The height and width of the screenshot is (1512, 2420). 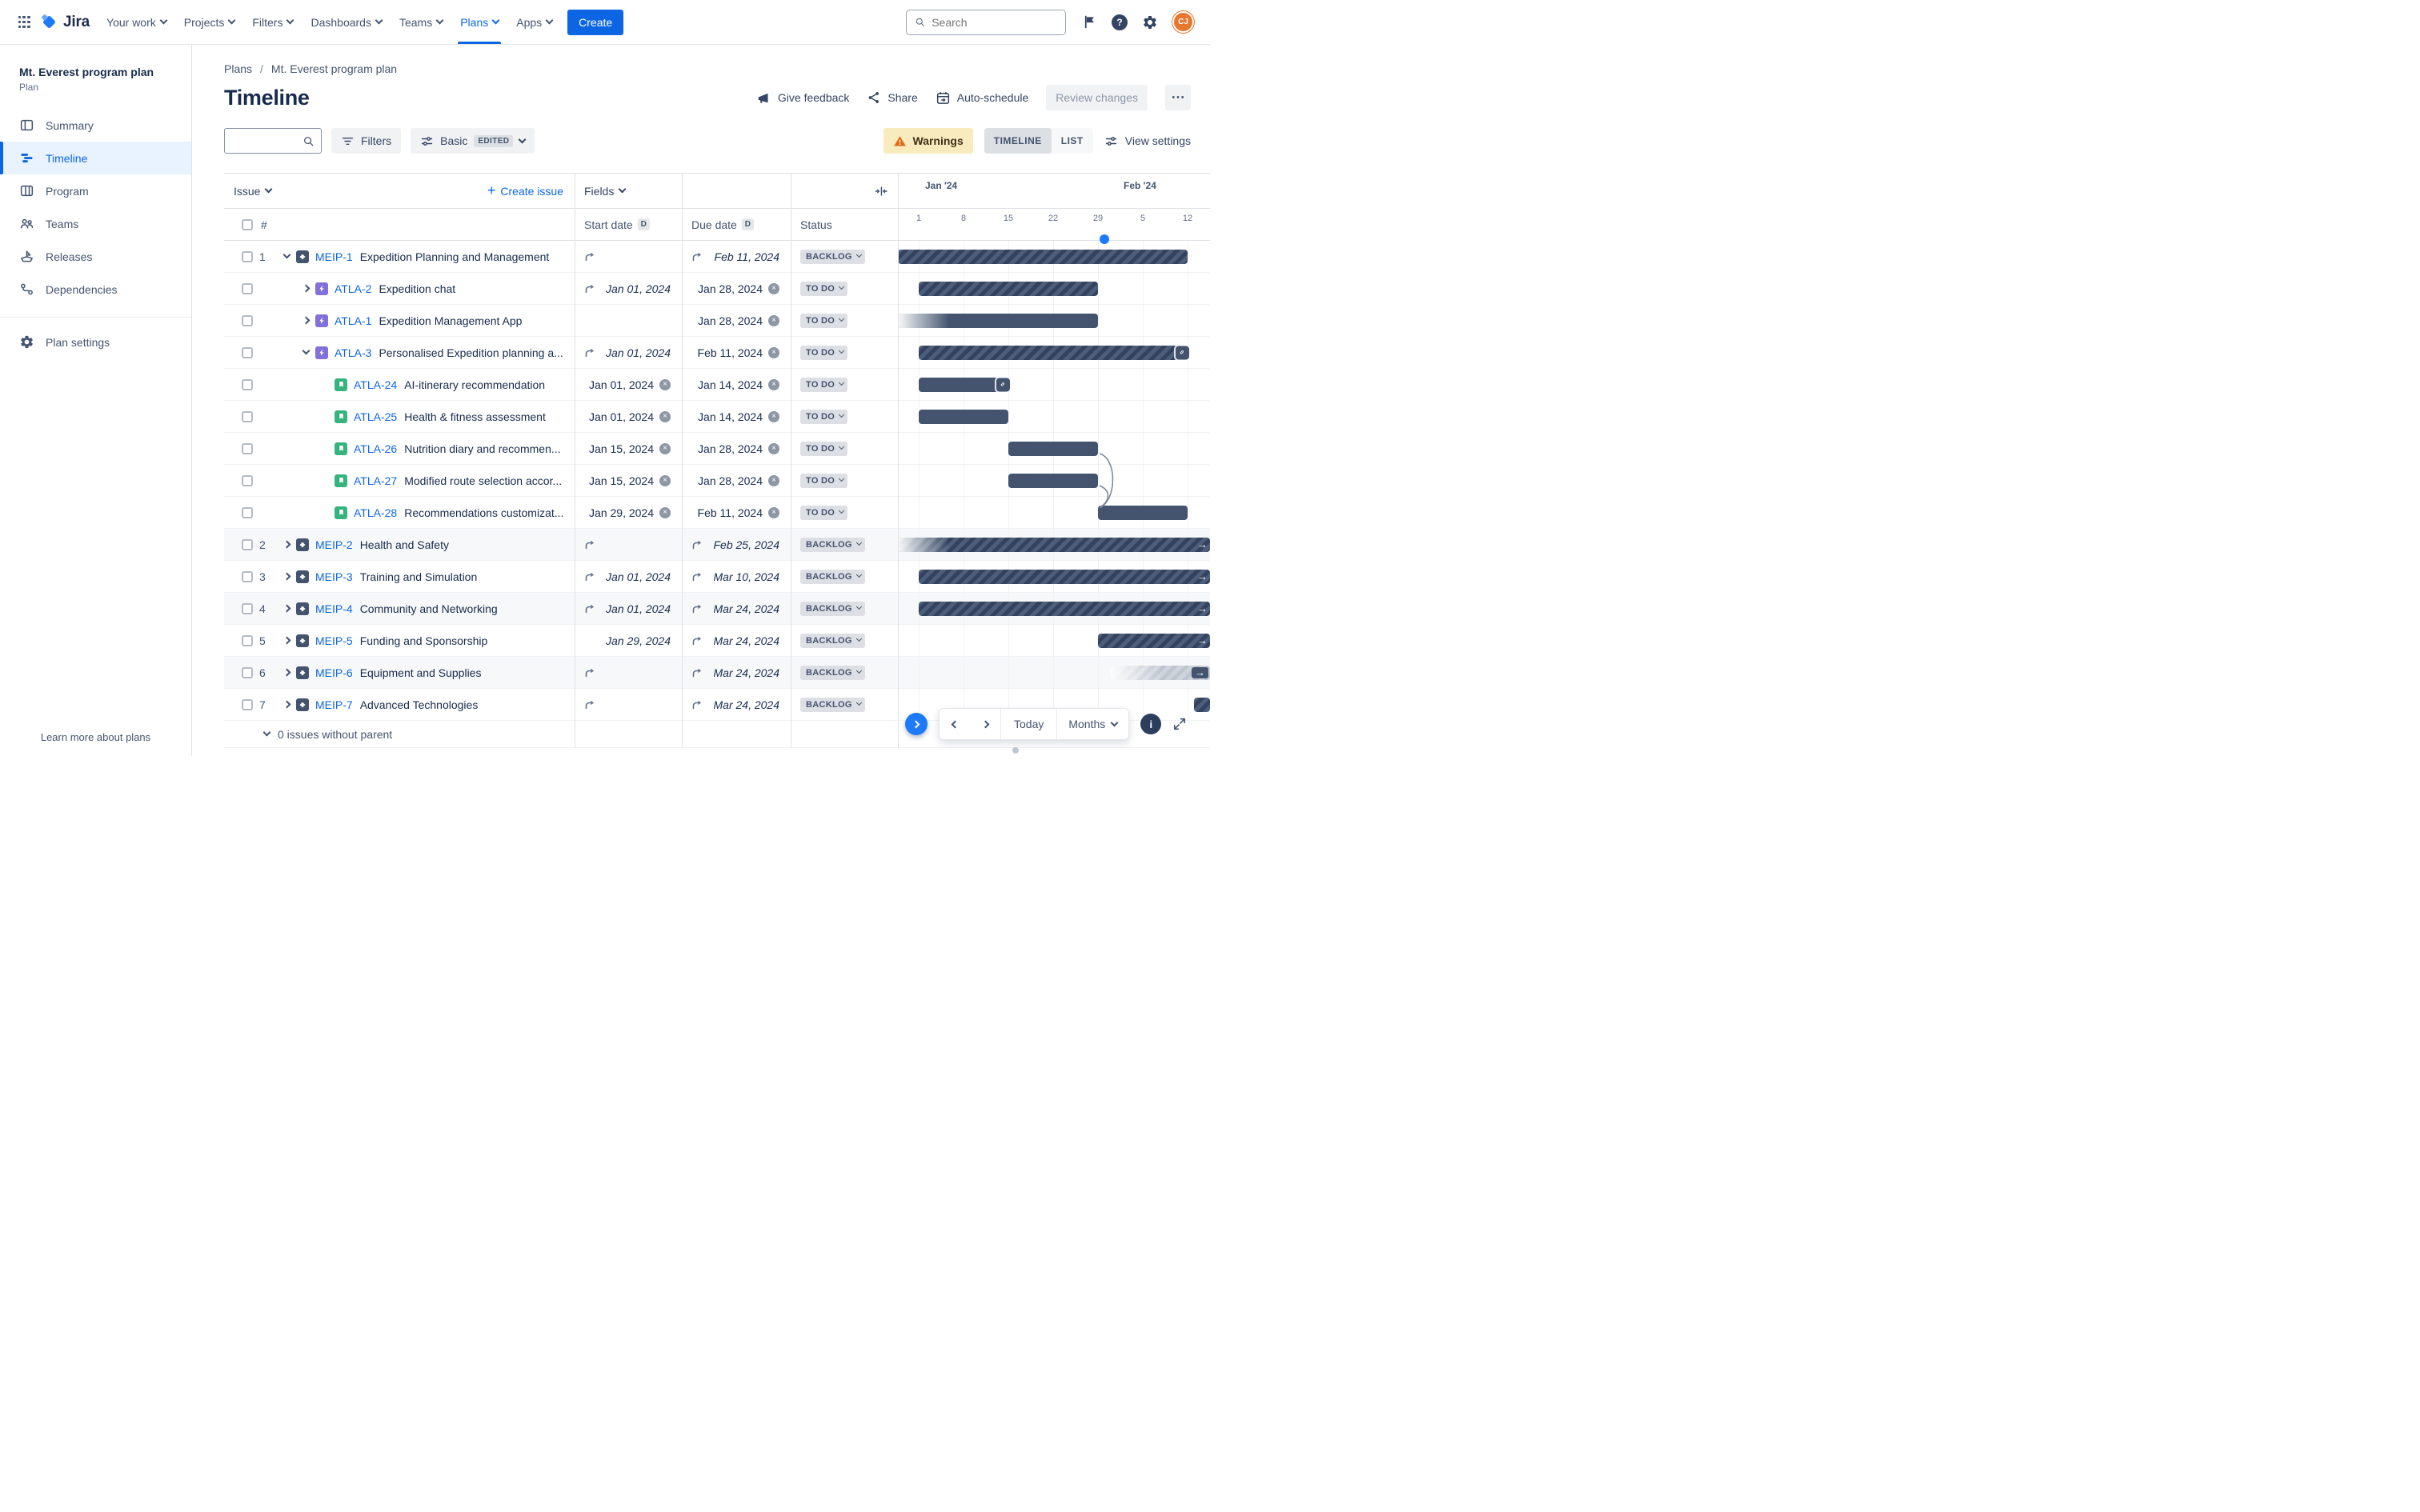 I want to click on create-issue-button: + Create issue, so click(x=525, y=190).